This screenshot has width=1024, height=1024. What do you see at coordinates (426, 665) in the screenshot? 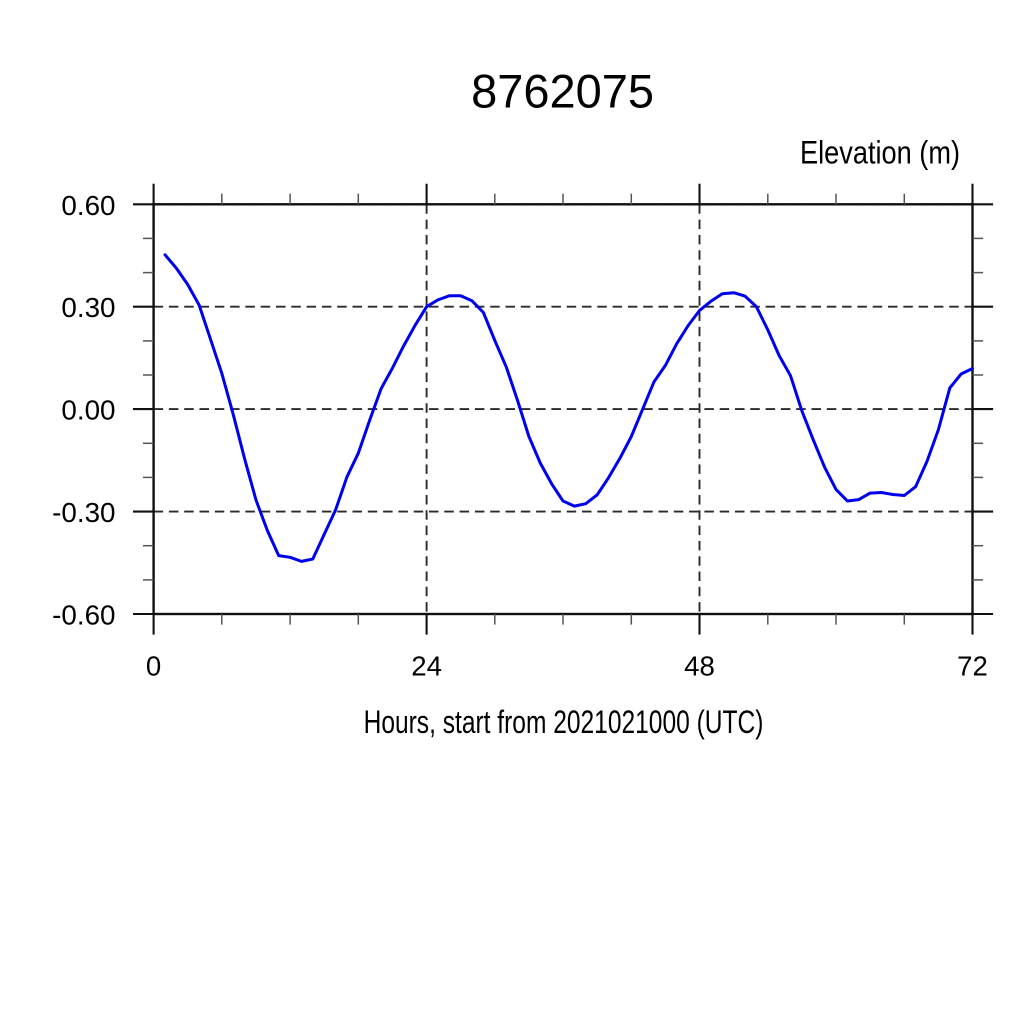
I see `svg-text: 24` at bounding box center [426, 665].